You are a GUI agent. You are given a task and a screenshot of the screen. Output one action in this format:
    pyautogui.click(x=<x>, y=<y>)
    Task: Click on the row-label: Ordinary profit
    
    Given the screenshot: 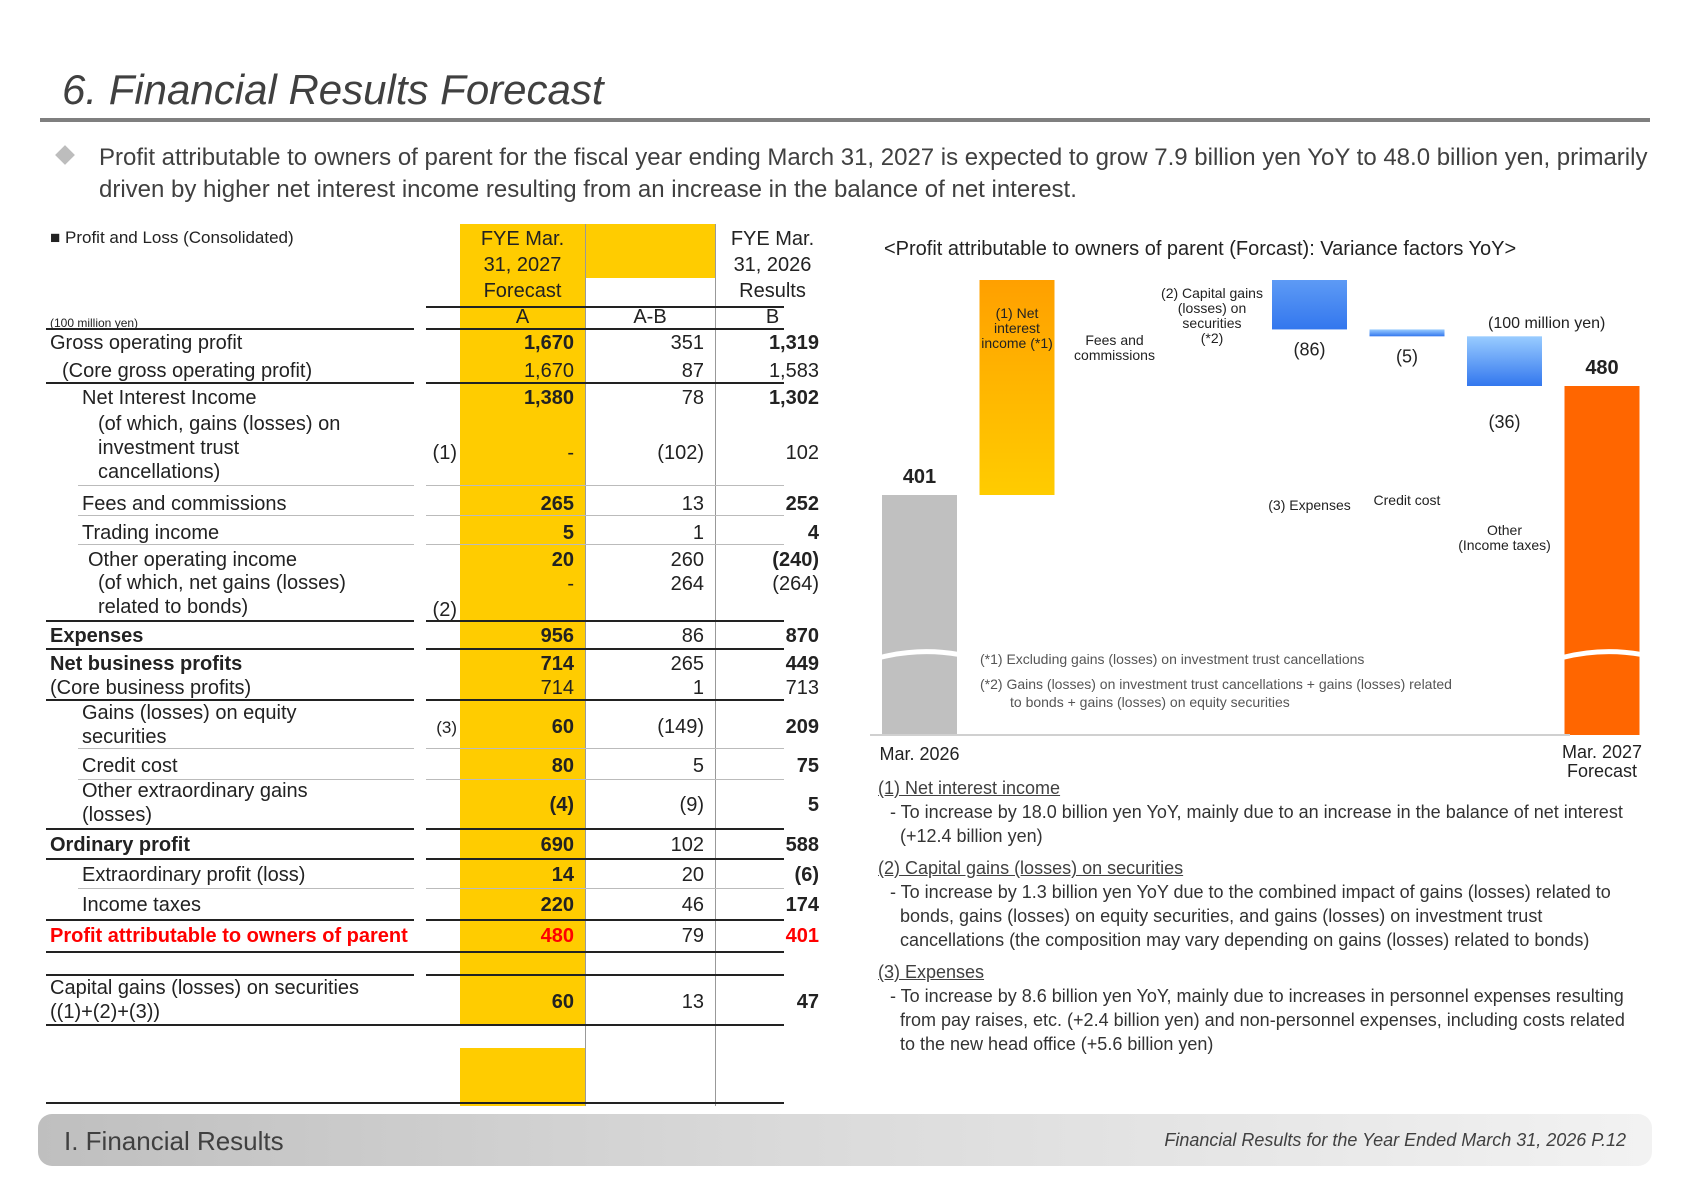 What is the action you would take?
    pyautogui.click(x=120, y=845)
    